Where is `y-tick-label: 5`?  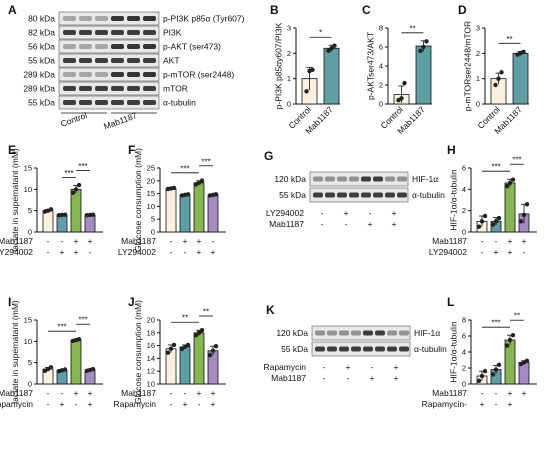
y-tick-label: 5 is located at coordinates (153, 219).